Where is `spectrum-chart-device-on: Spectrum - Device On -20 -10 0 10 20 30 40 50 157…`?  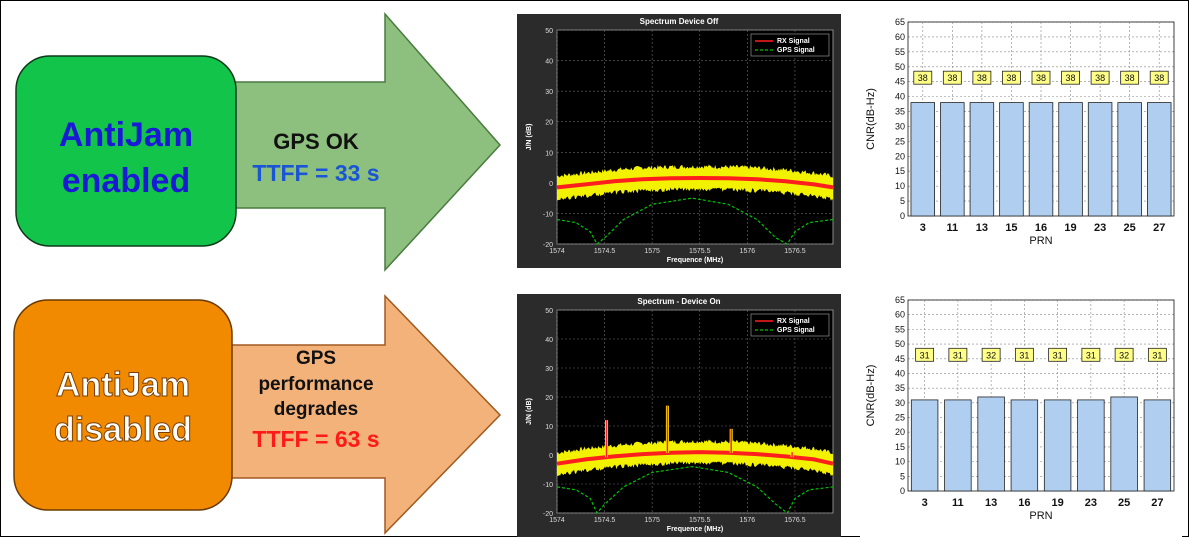 spectrum-chart-device-on: Spectrum - Device On -20 -10 0 10 20 30 40 50 157… is located at coordinates (679, 415).